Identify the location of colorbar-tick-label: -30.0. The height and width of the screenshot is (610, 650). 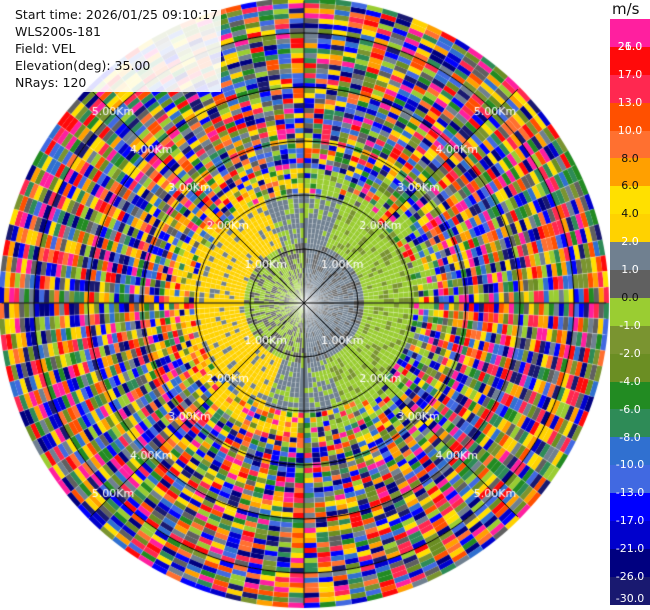
(630, 598).